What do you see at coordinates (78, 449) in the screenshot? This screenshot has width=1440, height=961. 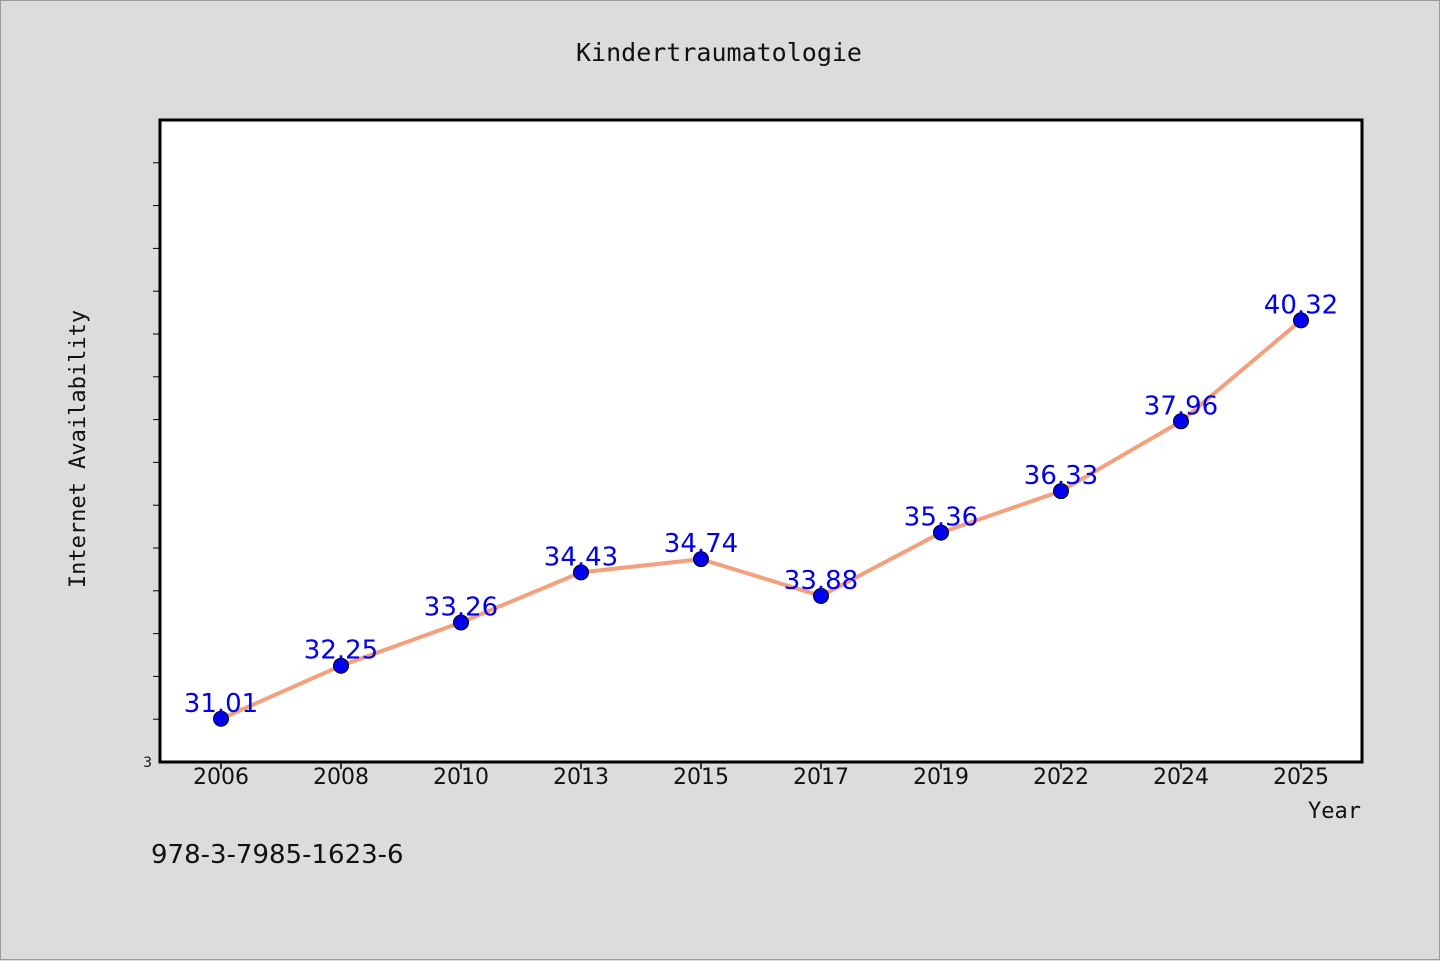 I see `y-axis-label: Internet Availability` at bounding box center [78, 449].